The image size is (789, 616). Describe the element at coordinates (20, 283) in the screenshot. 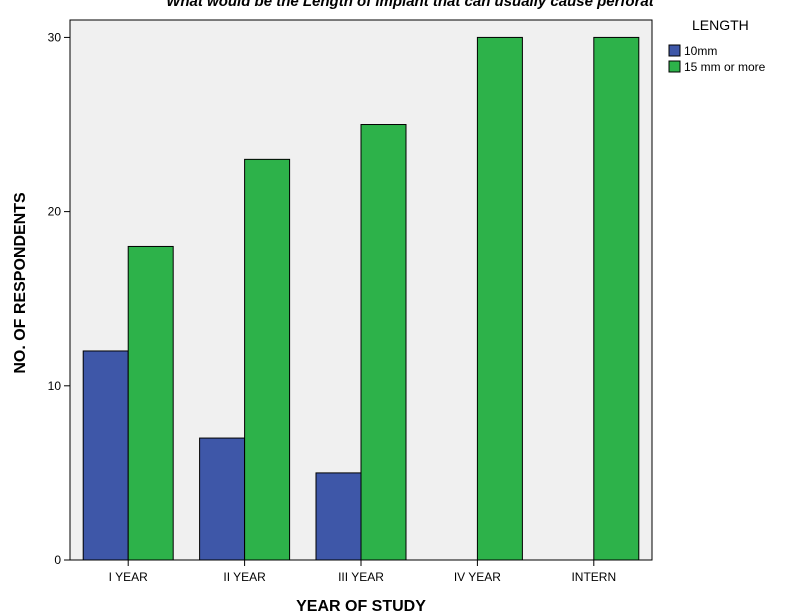

I see `y-axis-title: NO. OF RESPONDENTS` at that location.